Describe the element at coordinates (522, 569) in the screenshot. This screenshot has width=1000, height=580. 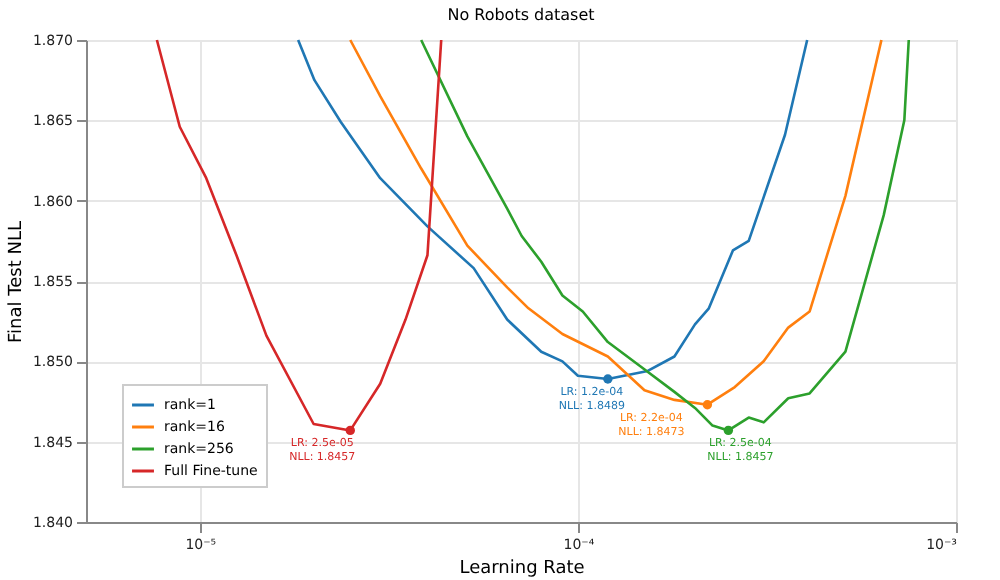
I see `x-axis-title: Learning Rate` at that location.